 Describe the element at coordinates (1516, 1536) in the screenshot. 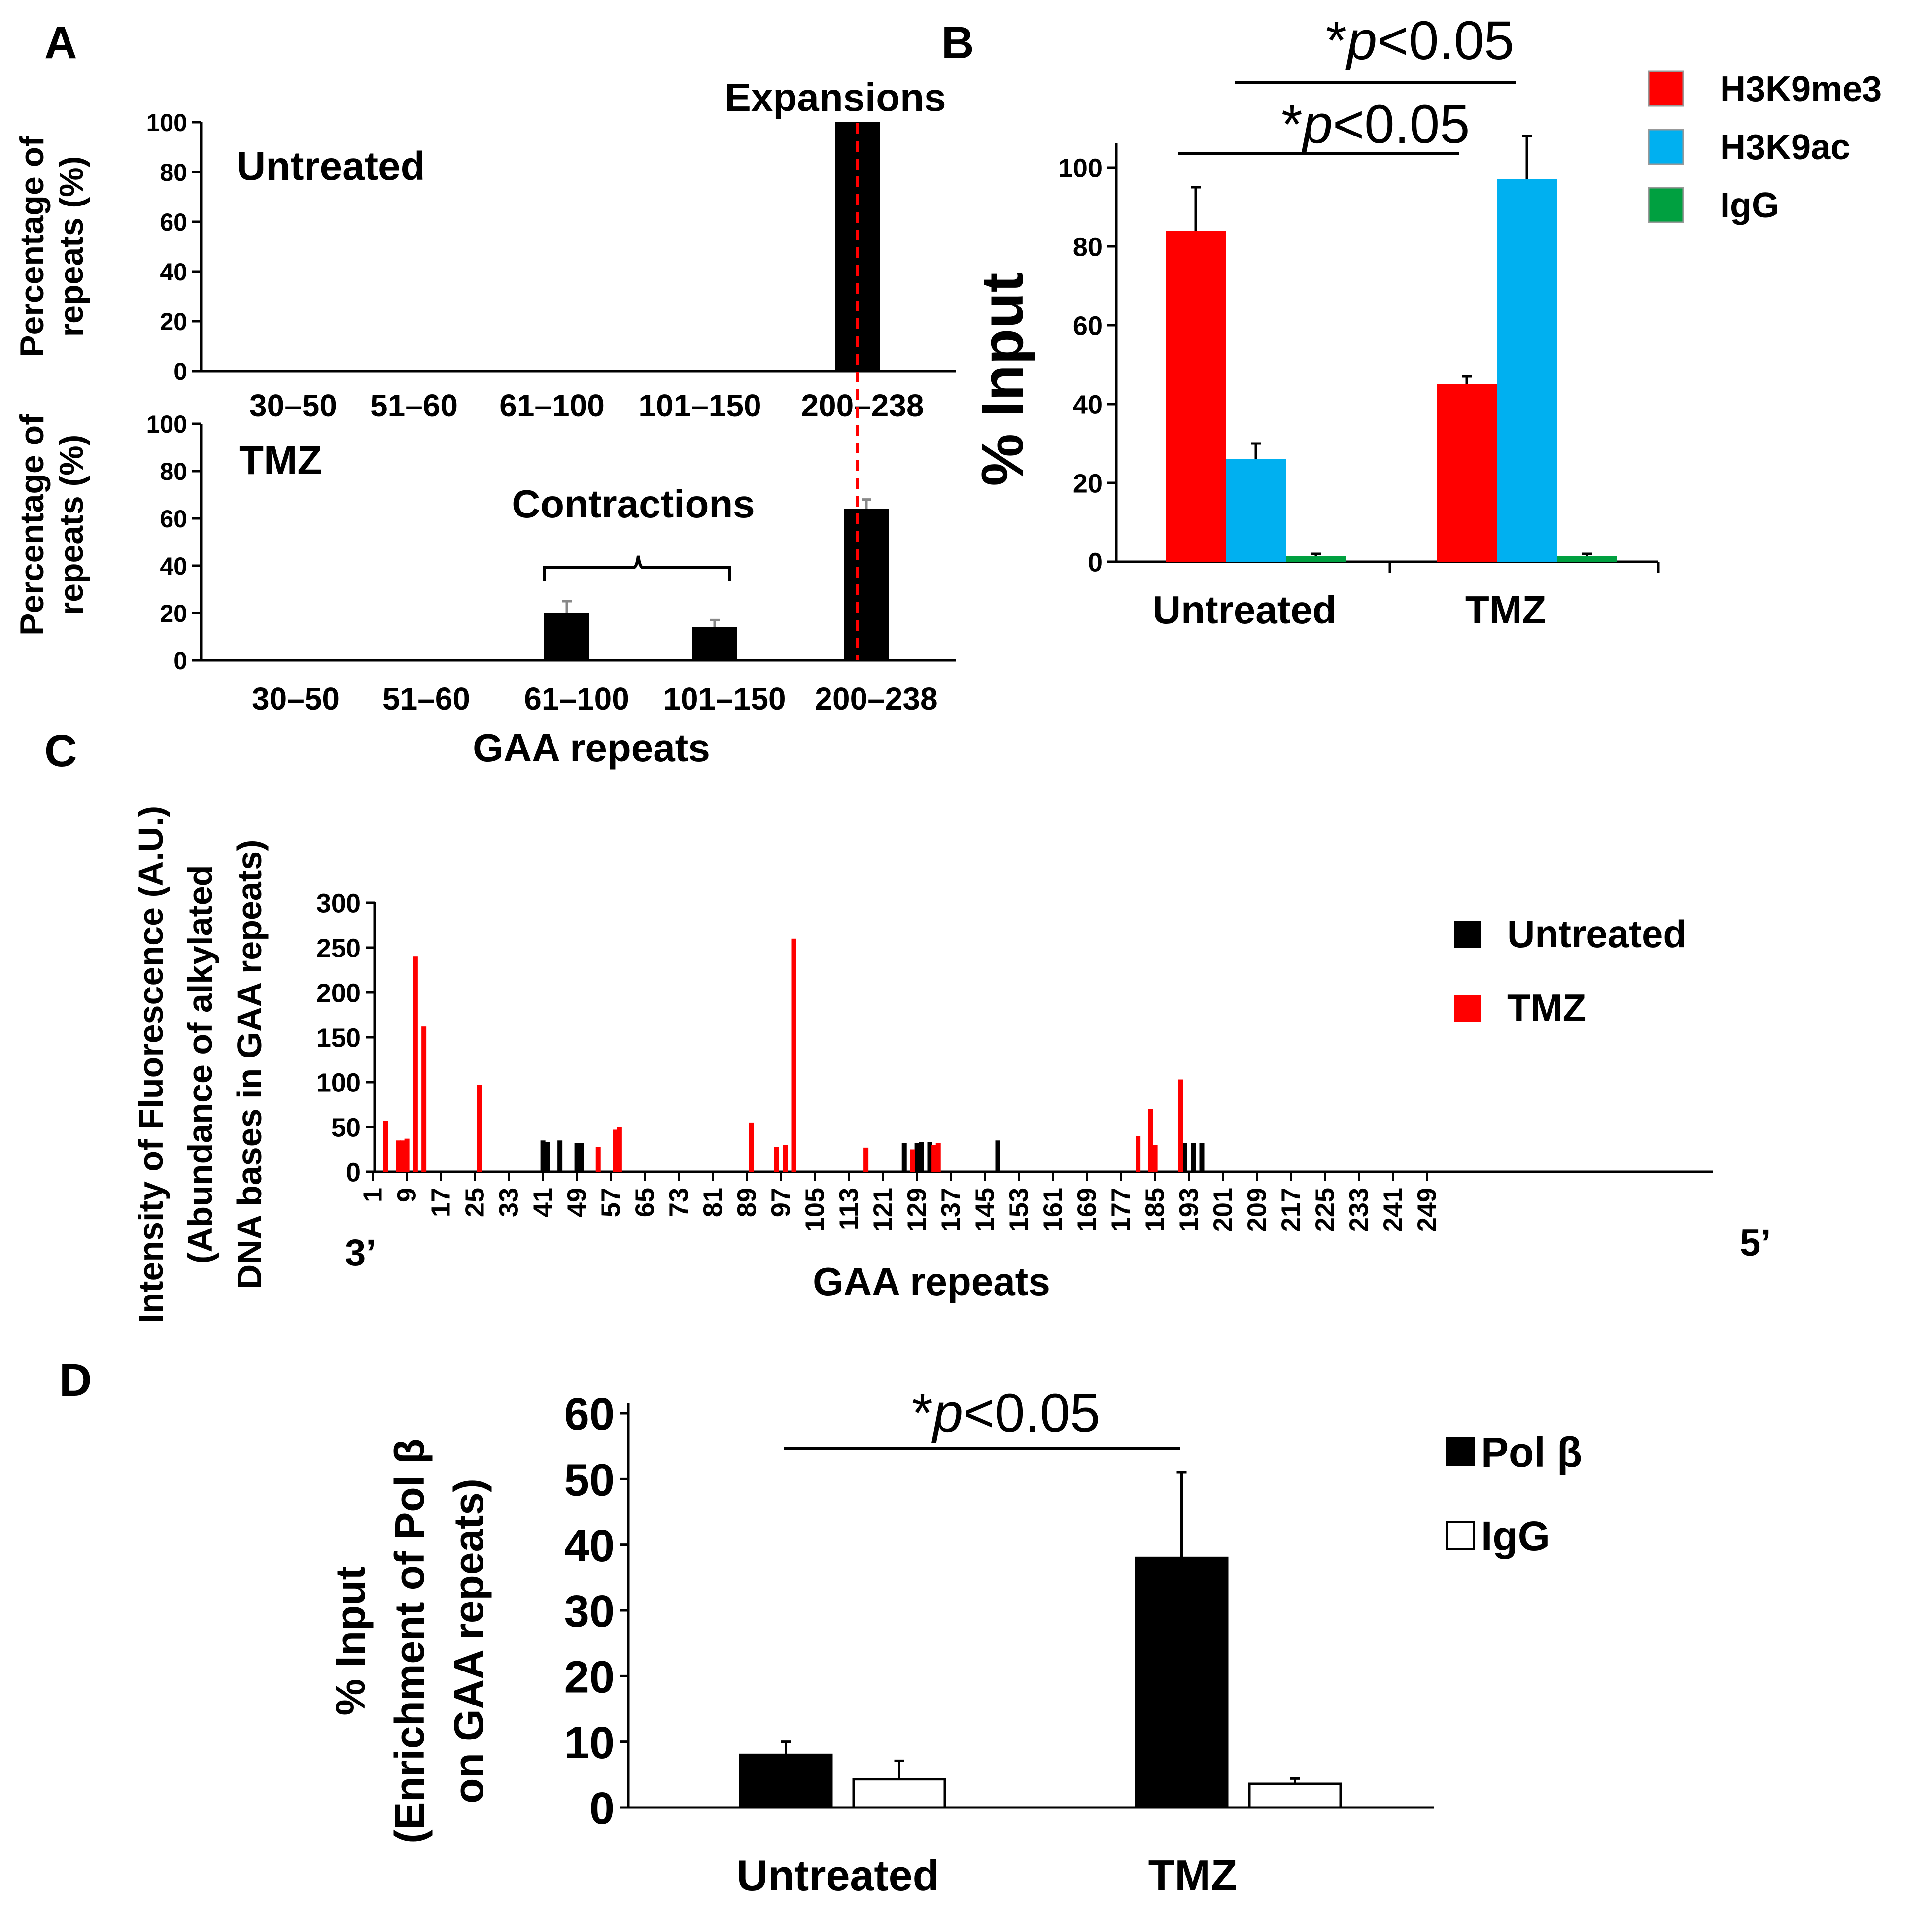

I see `legend-label-IgG: IgG` at that location.